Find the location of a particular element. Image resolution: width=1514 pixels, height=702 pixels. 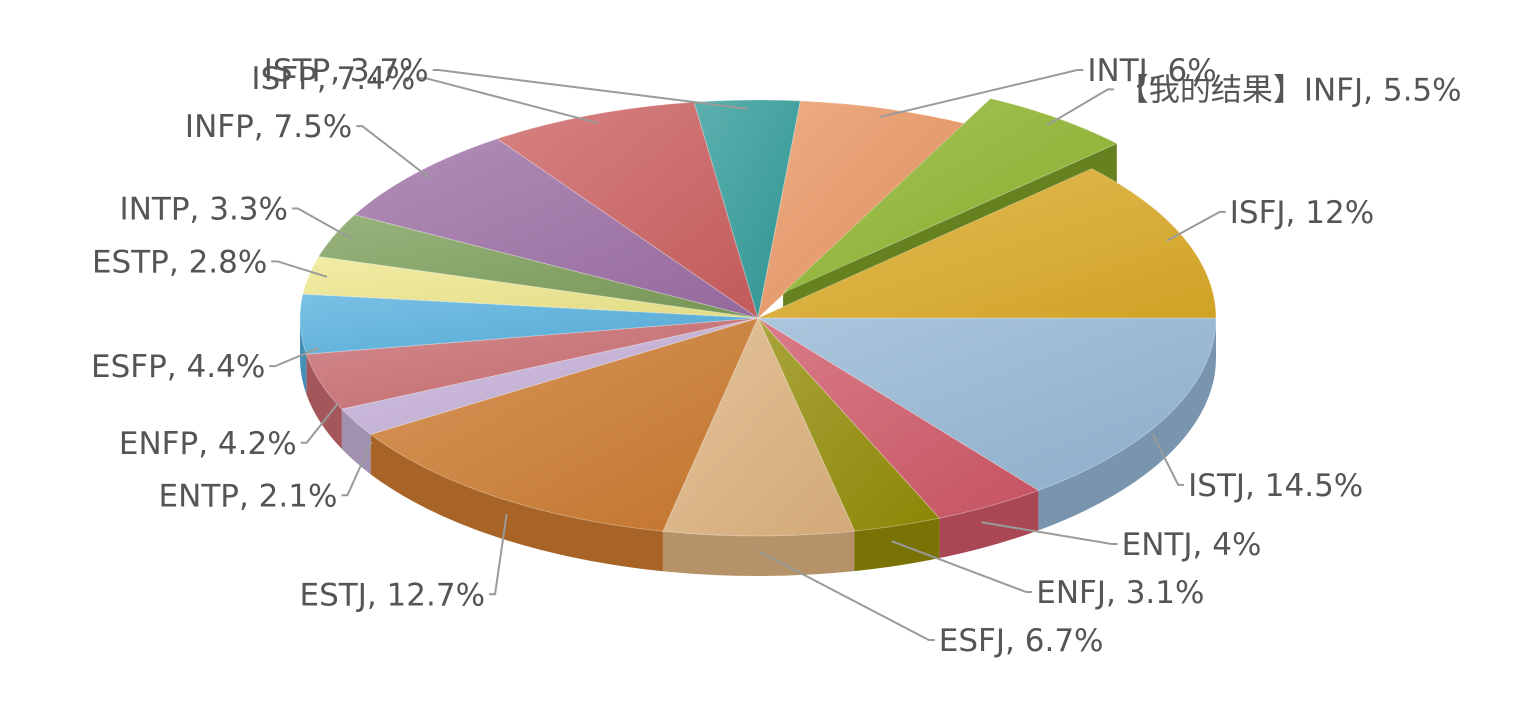

leader-line-esfj is located at coordinates (846, 595).